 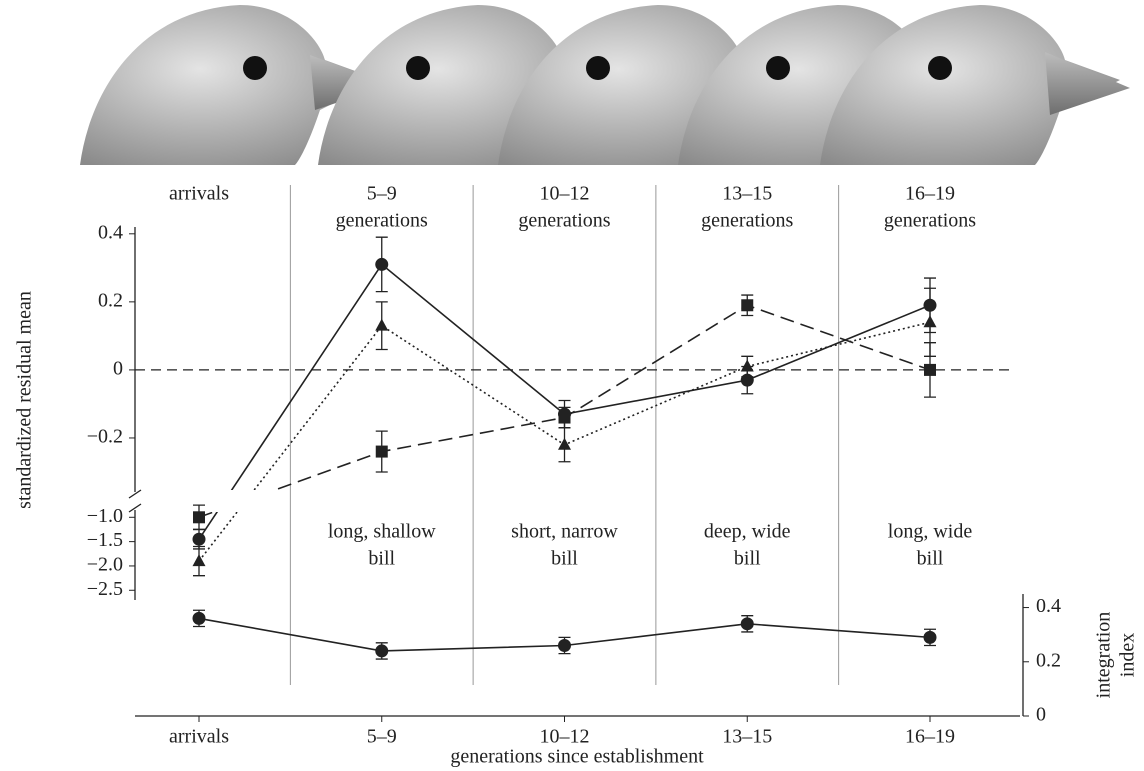 I want to click on panel-title: 16–19, so click(x=930, y=194).